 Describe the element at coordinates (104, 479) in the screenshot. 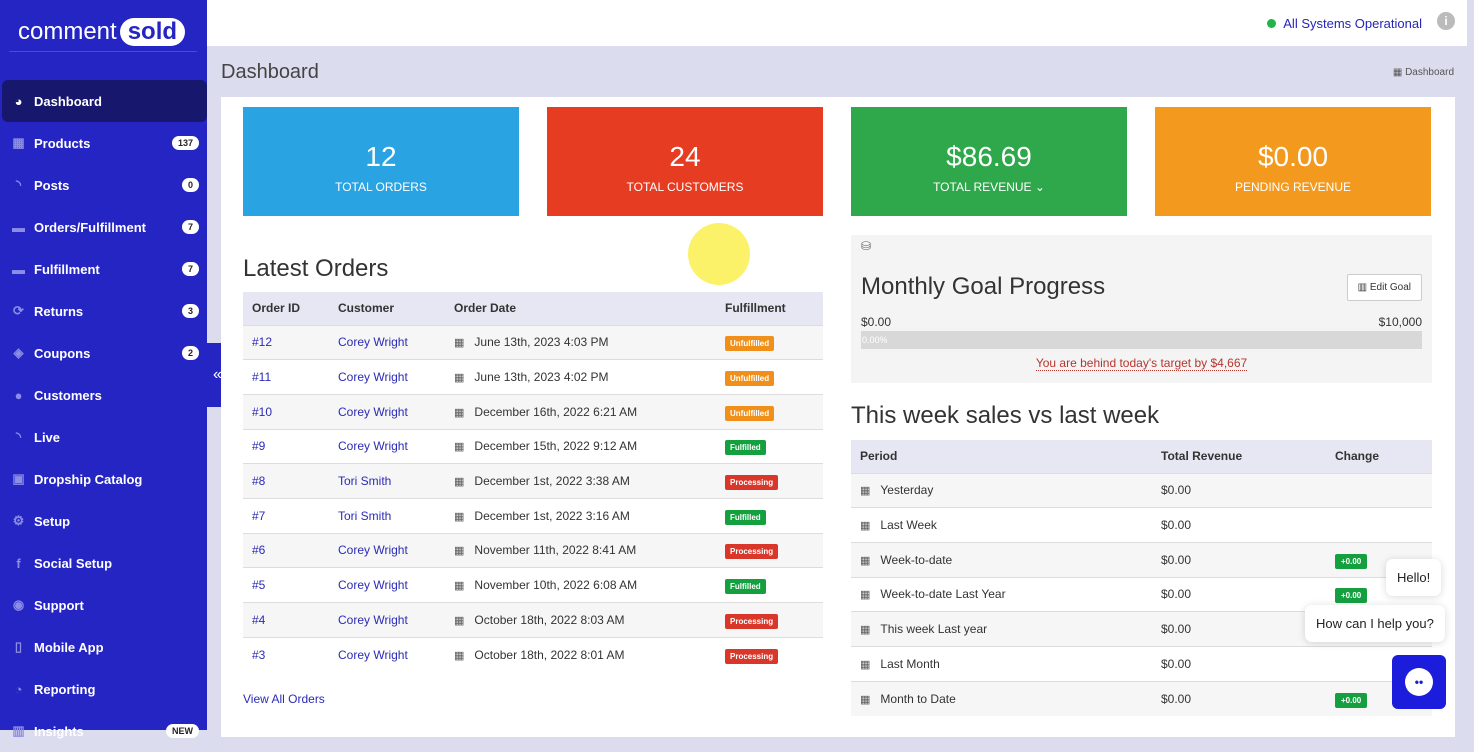

I see `sidebar-item-dropship-catalog: ▣ Dropship Catalog` at that location.